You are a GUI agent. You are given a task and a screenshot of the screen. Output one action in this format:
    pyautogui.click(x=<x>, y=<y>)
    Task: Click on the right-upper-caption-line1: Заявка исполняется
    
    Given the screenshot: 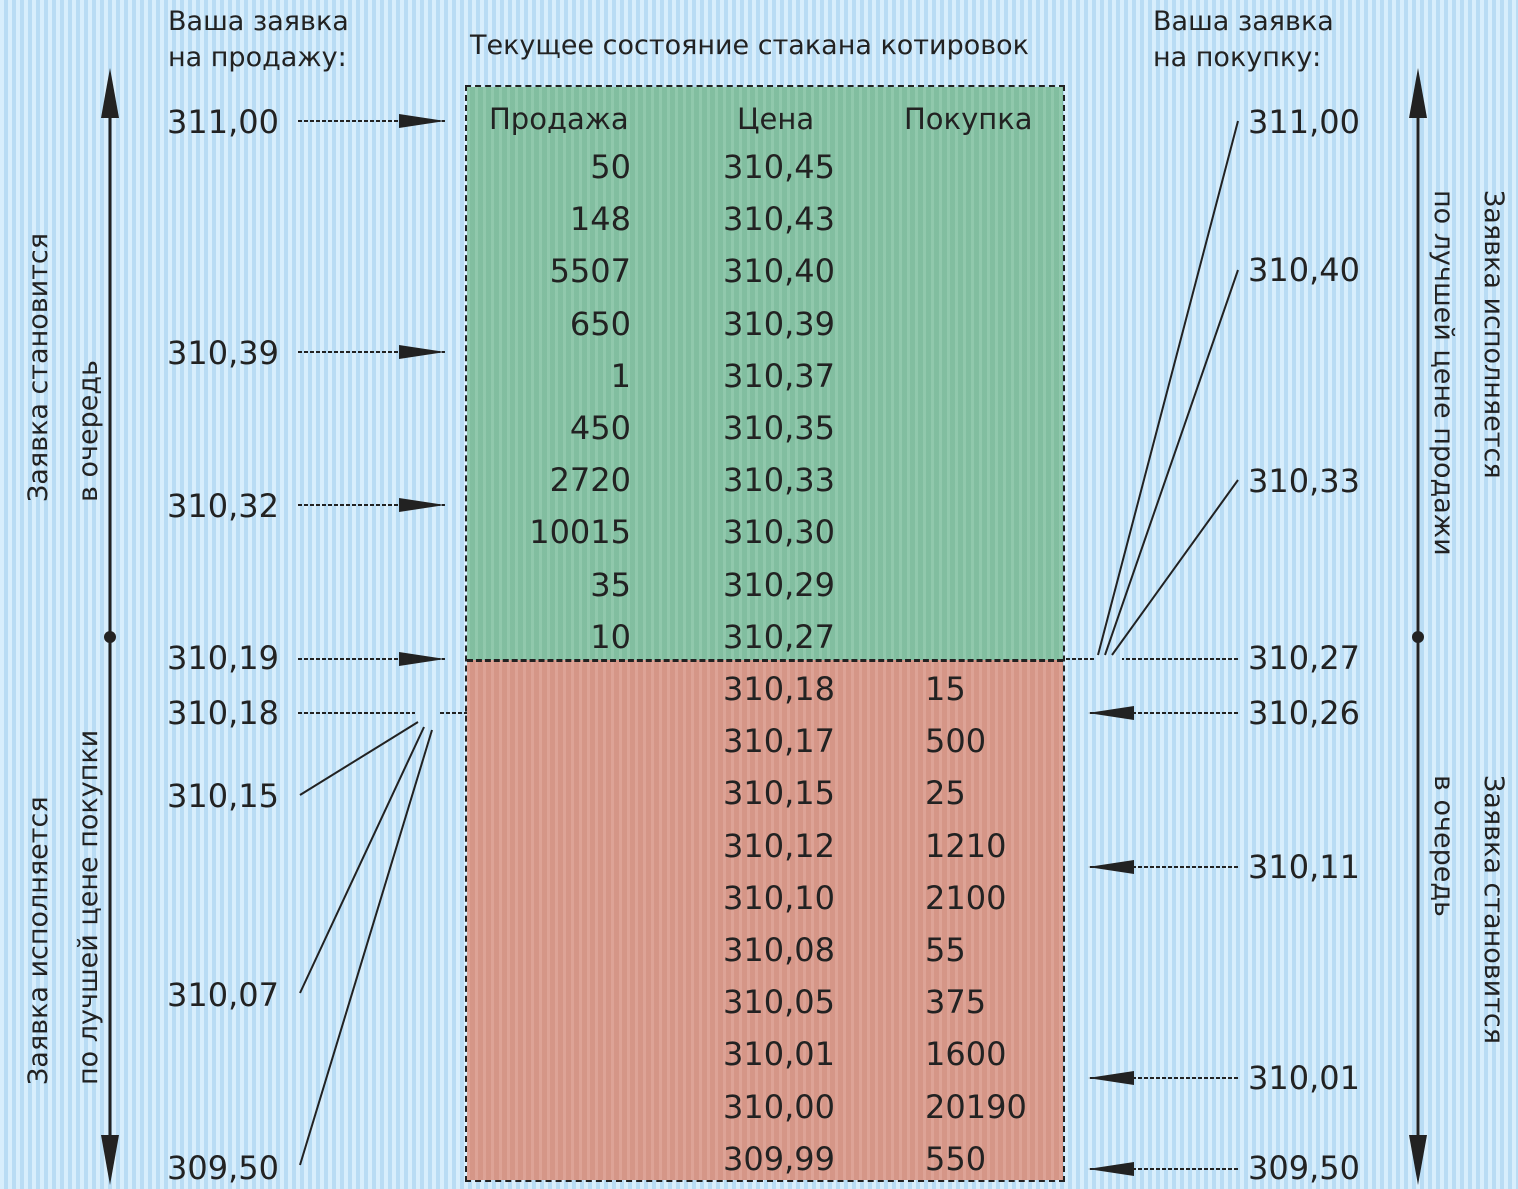 What is the action you would take?
    pyautogui.click(x=1493, y=334)
    